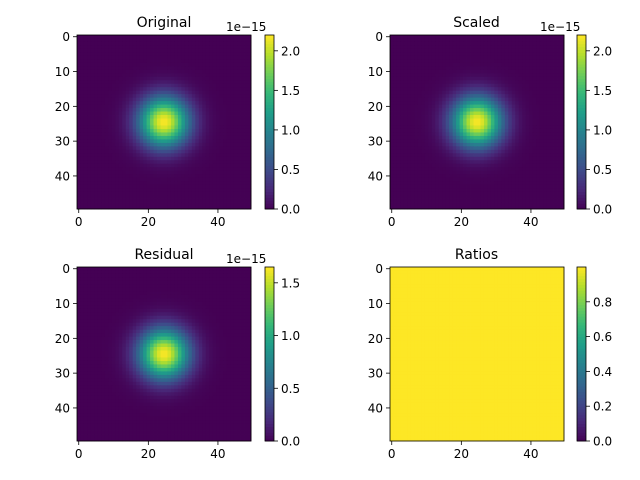 The height and width of the screenshot is (480, 640). What do you see at coordinates (269, 45) in the screenshot?
I see `colorbar-segment` at bounding box center [269, 45].